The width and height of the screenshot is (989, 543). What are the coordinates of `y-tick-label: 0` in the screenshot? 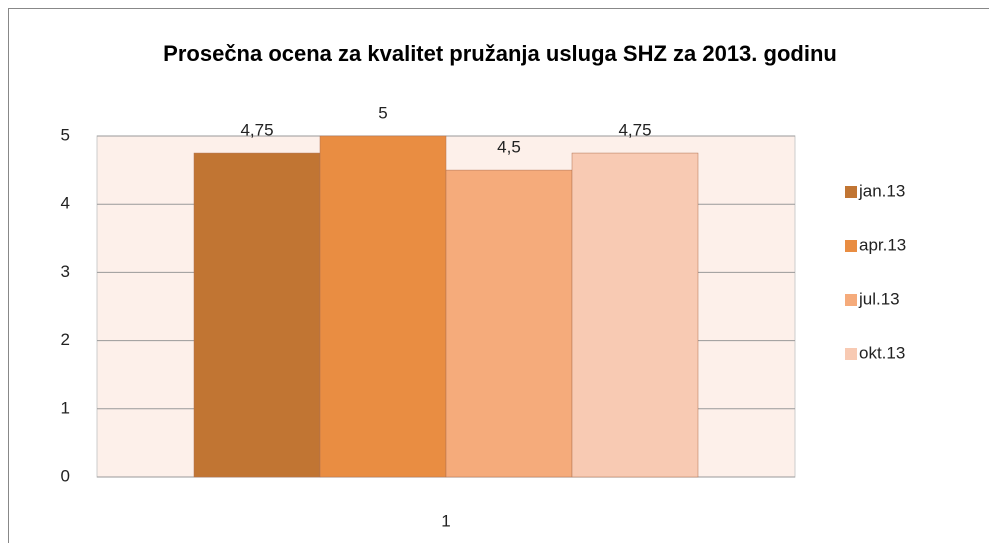 It's located at (65, 475).